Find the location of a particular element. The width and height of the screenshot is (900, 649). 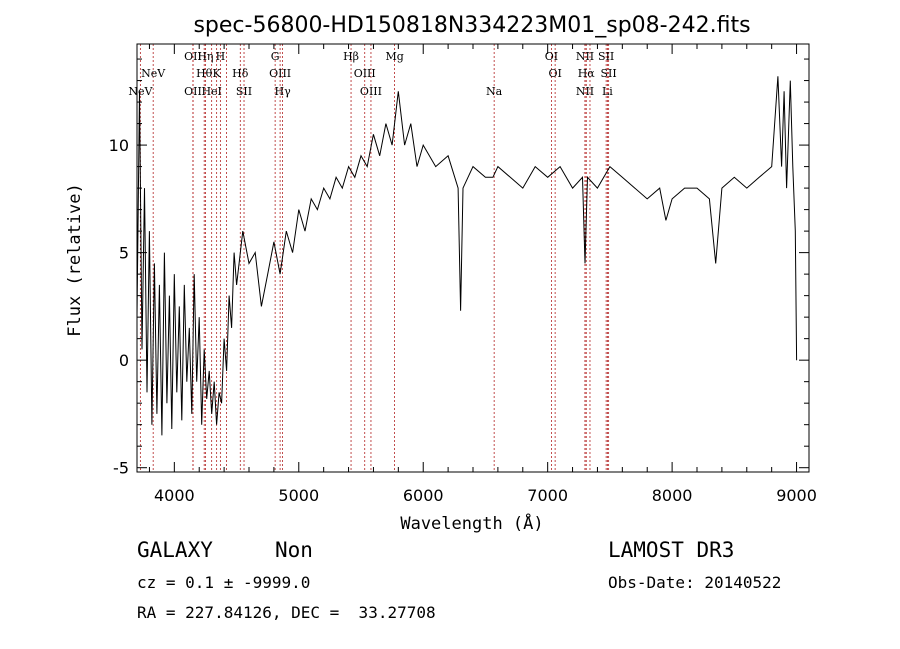

x-tick-label-5: 9000 is located at coordinates (796, 495).